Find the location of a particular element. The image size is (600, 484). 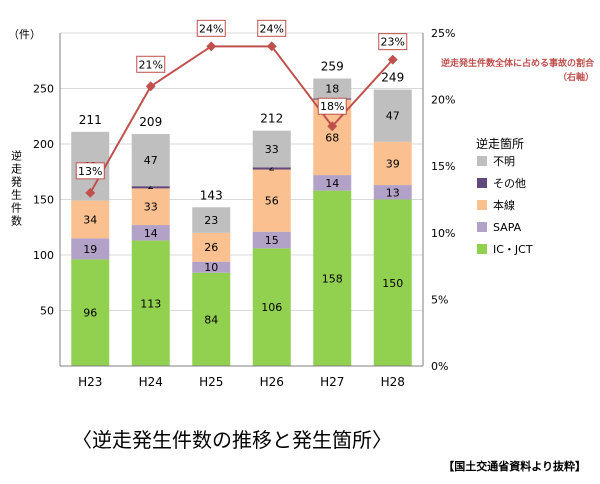

ratio-label: 18% is located at coordinates (332, 106).